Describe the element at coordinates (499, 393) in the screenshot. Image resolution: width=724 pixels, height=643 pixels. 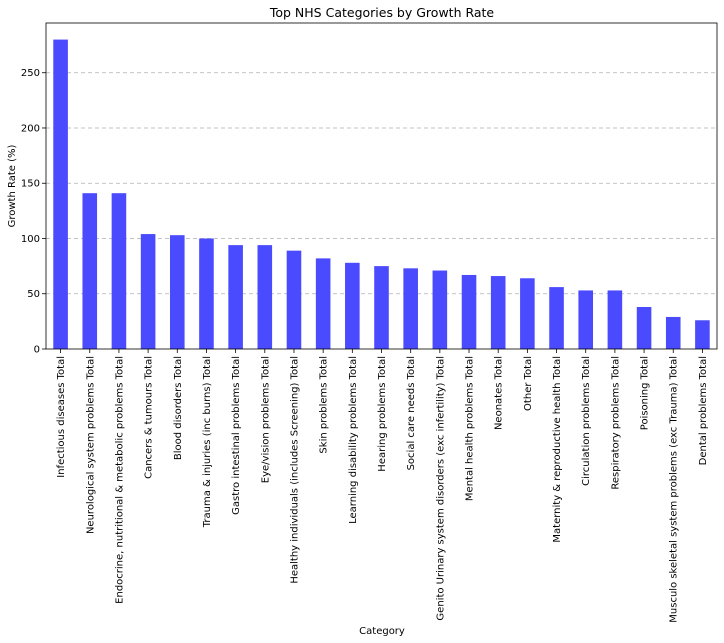
I see `x-tick-label: Neonates Total` at that location.